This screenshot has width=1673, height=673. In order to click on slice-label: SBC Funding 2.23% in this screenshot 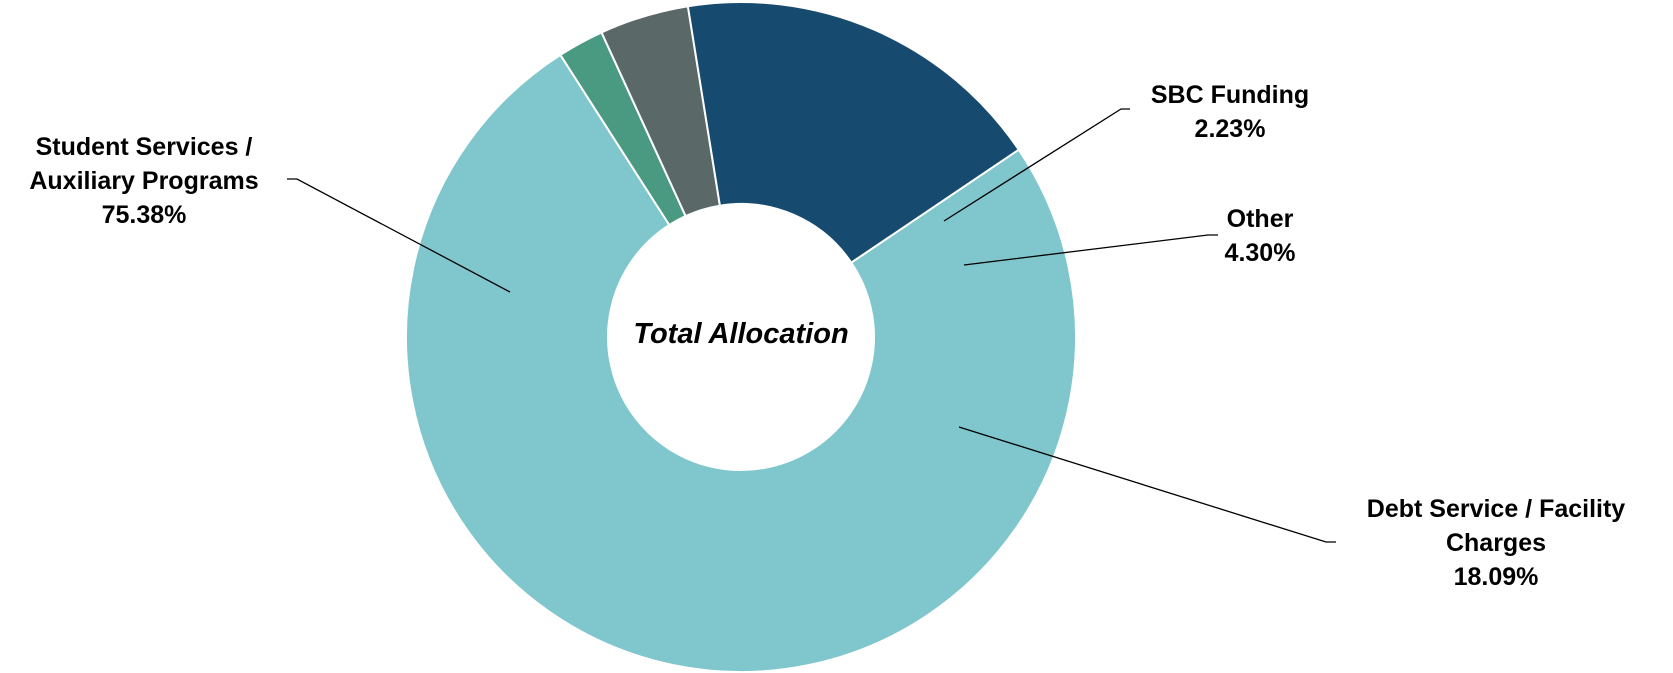, I will do `click(1230, 112)`.